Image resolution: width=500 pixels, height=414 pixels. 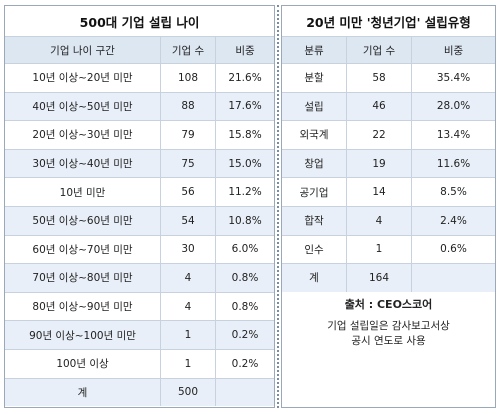 What do you see at coordinates (187, 249) in the screenshot?
I see `table-cell: 30` at bounding box center [187, 249].